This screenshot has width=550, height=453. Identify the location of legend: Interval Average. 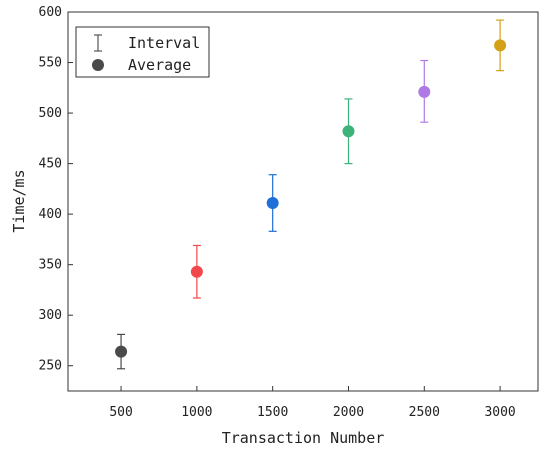
(142, 52).